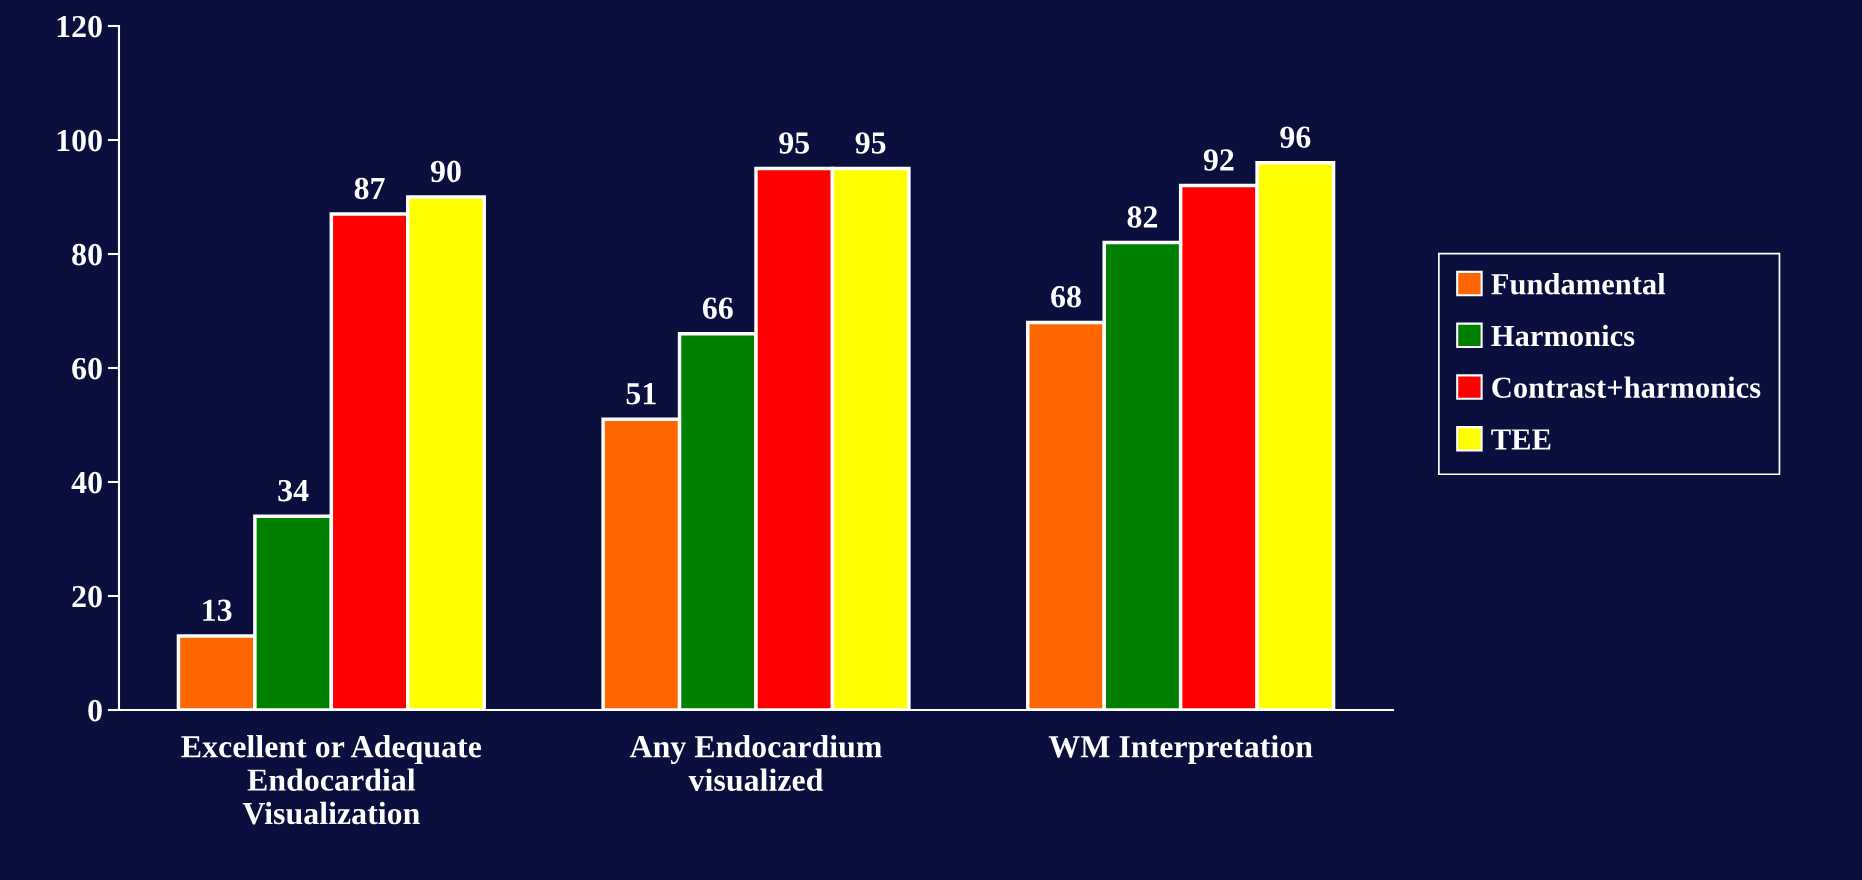 Image resolution: width=1862 pixels, height=880 pixels. What do you see at coordinates (641, 394) in the screenshot?
I see `data-label: 51` at bounding box center [641, 394].